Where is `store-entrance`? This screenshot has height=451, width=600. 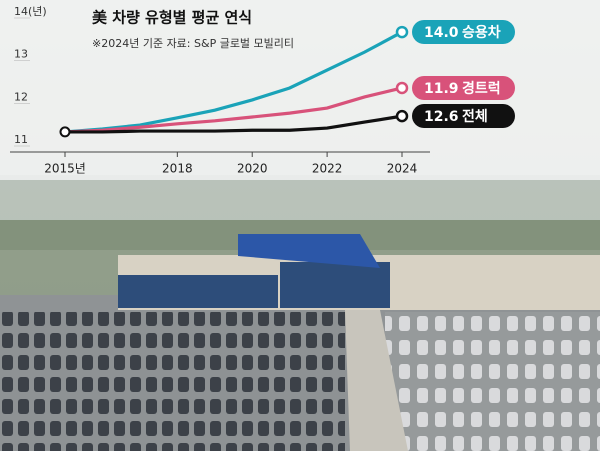
store-entrance is located at coordinates (335, 285).